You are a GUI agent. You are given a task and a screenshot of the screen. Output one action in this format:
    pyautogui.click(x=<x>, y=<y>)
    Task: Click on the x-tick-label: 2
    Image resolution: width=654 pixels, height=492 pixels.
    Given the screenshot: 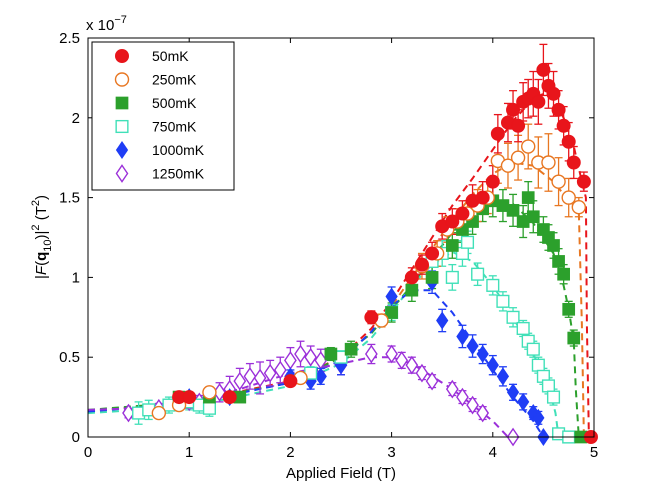 What is the action you would take?
    pyautogui.click(x=290, y=452)
    